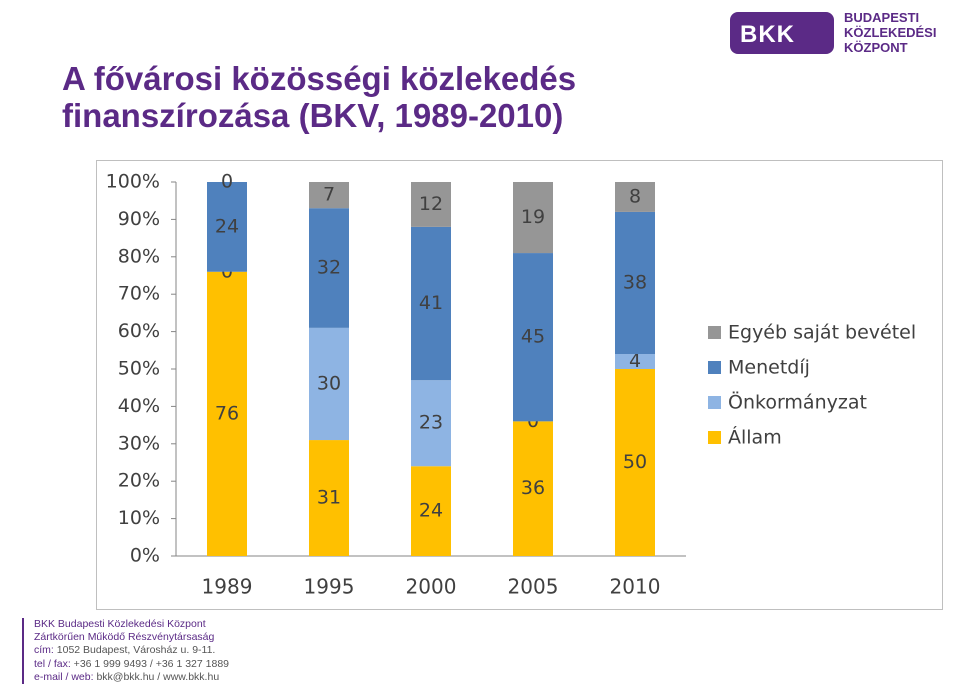 This screenshot has height=692, width=960. I want to click on x-tick-label: 2010, so click(635, 587).